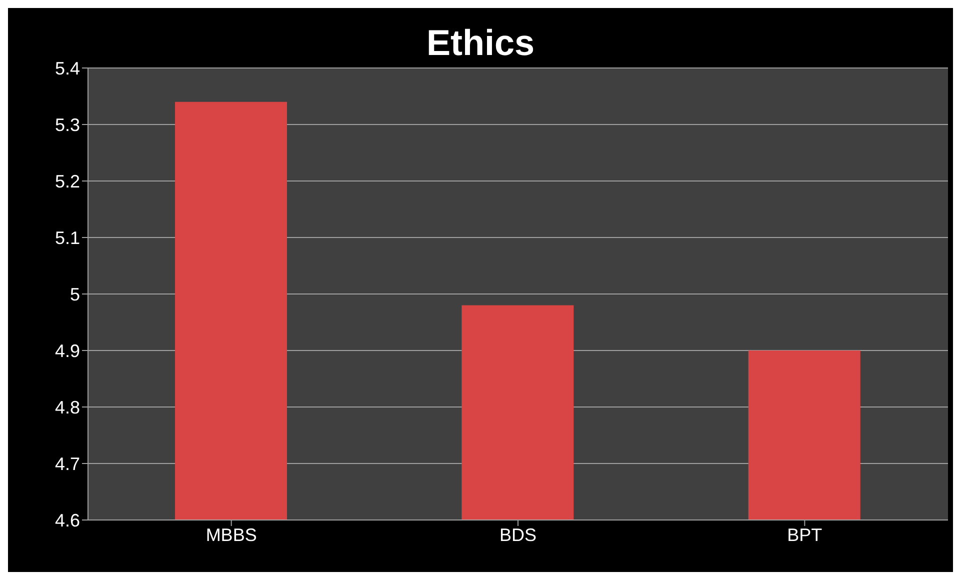 The width and height of the screenshot is (961, 580). Describe the element at coordinates (231, 534) in the screenshot. I see `x-tick-label: MBBS` at that location.